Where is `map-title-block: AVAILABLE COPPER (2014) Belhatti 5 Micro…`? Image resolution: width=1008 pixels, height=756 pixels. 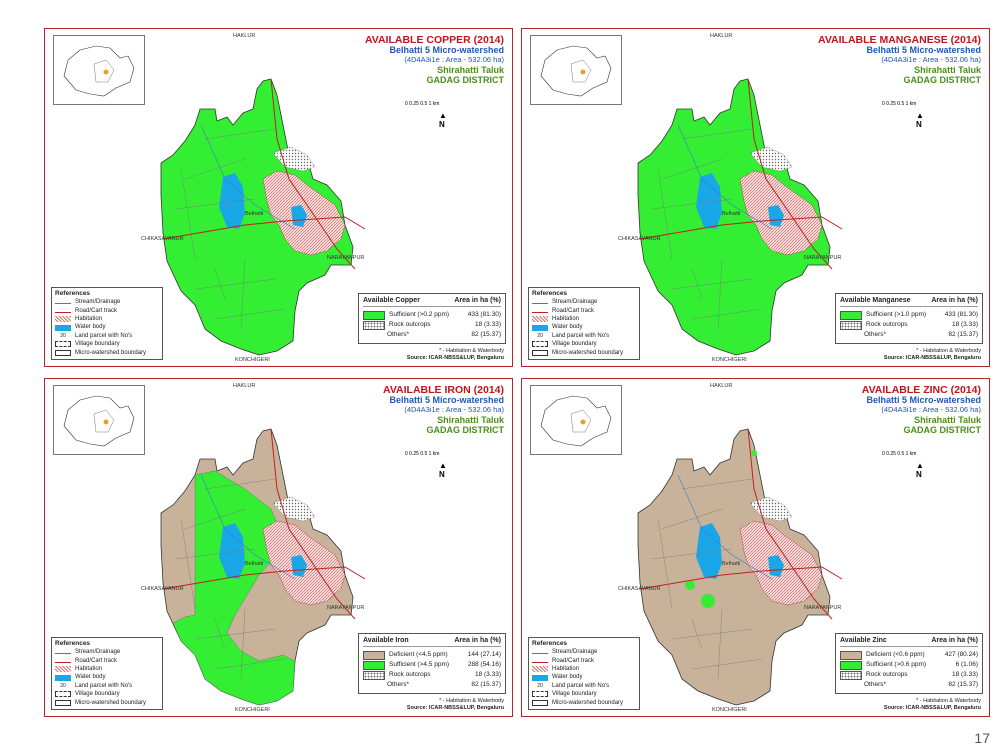 map-title-block: AVAILABLE COPPER (2014) Belhatti 5 Micro… is located at coordinates (434, 60).